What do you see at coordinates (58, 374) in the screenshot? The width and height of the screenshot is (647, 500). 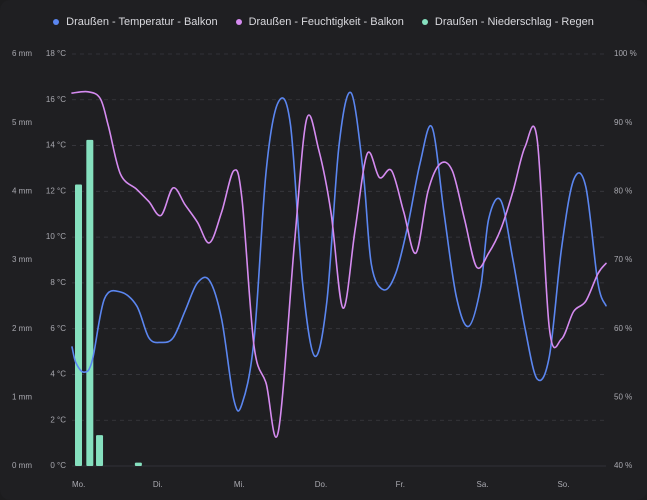 I see `temperature-axis-tick: 4 °C` at bounding box center [58, 374].